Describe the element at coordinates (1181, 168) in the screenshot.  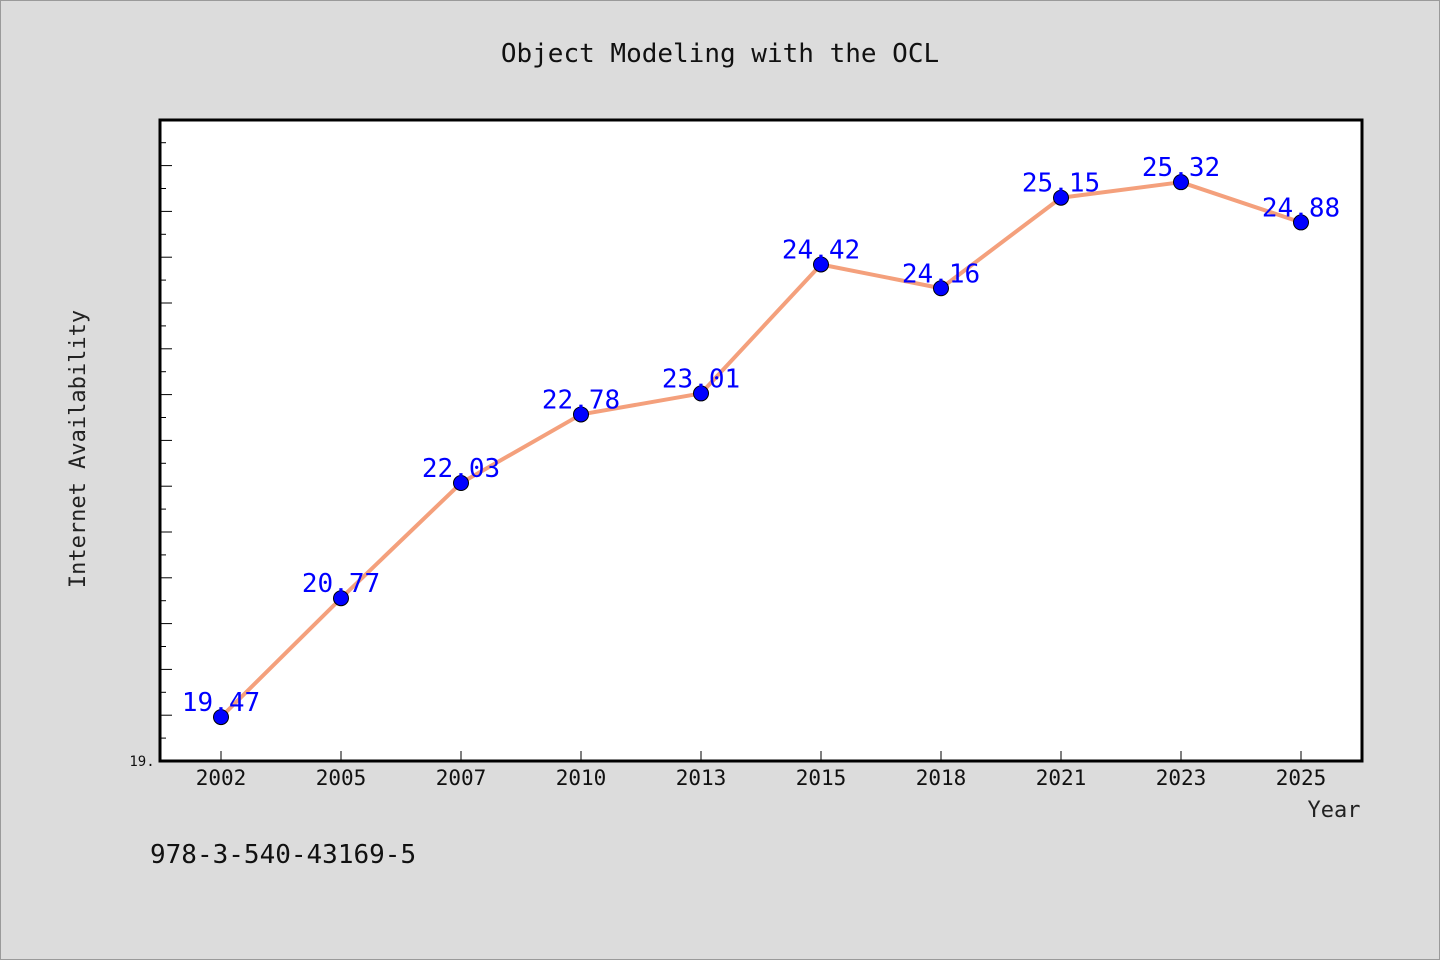
I see `data-label: 25.32` at that location.